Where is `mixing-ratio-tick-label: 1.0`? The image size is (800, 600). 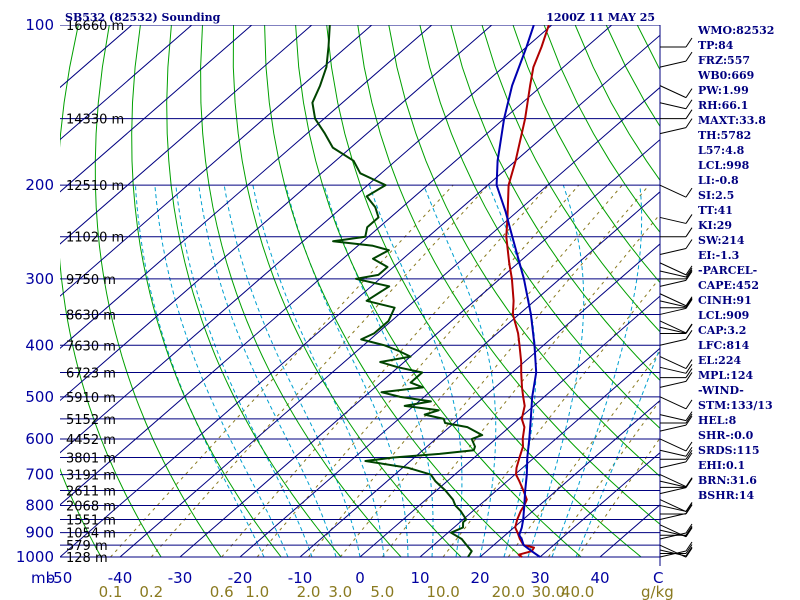
mixing-ratio-tick-label: 1.0 is located at coordinates (257, 591).